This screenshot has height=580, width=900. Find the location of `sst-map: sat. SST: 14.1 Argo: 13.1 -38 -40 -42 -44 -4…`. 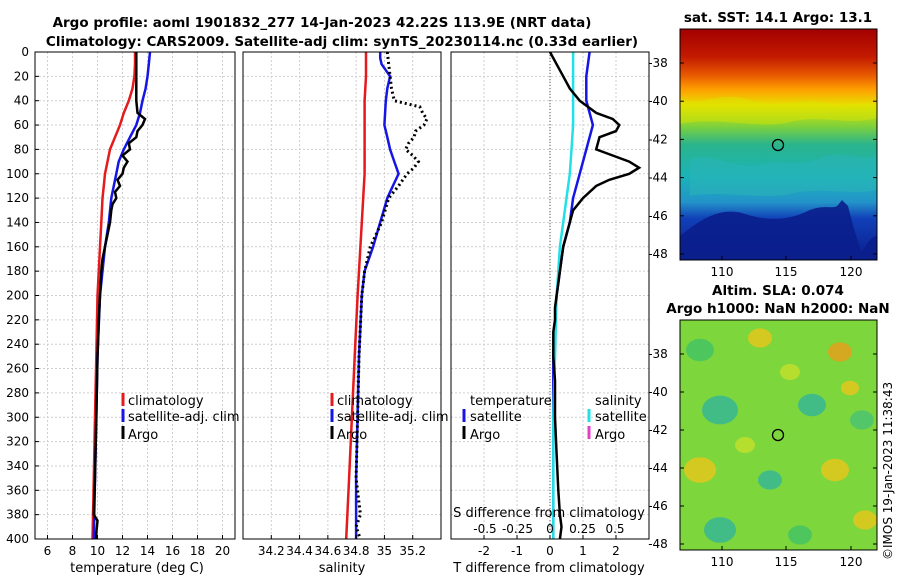

sst-map: sat. SST: 14.1 Argo: 13.1 -38 -40 -42 -44 -4… is located at coordinates (763, 144).